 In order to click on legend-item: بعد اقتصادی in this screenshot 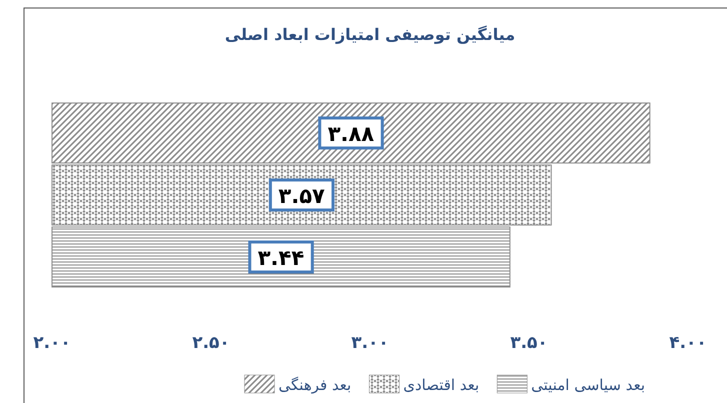, I will do `click(424, 384)`.